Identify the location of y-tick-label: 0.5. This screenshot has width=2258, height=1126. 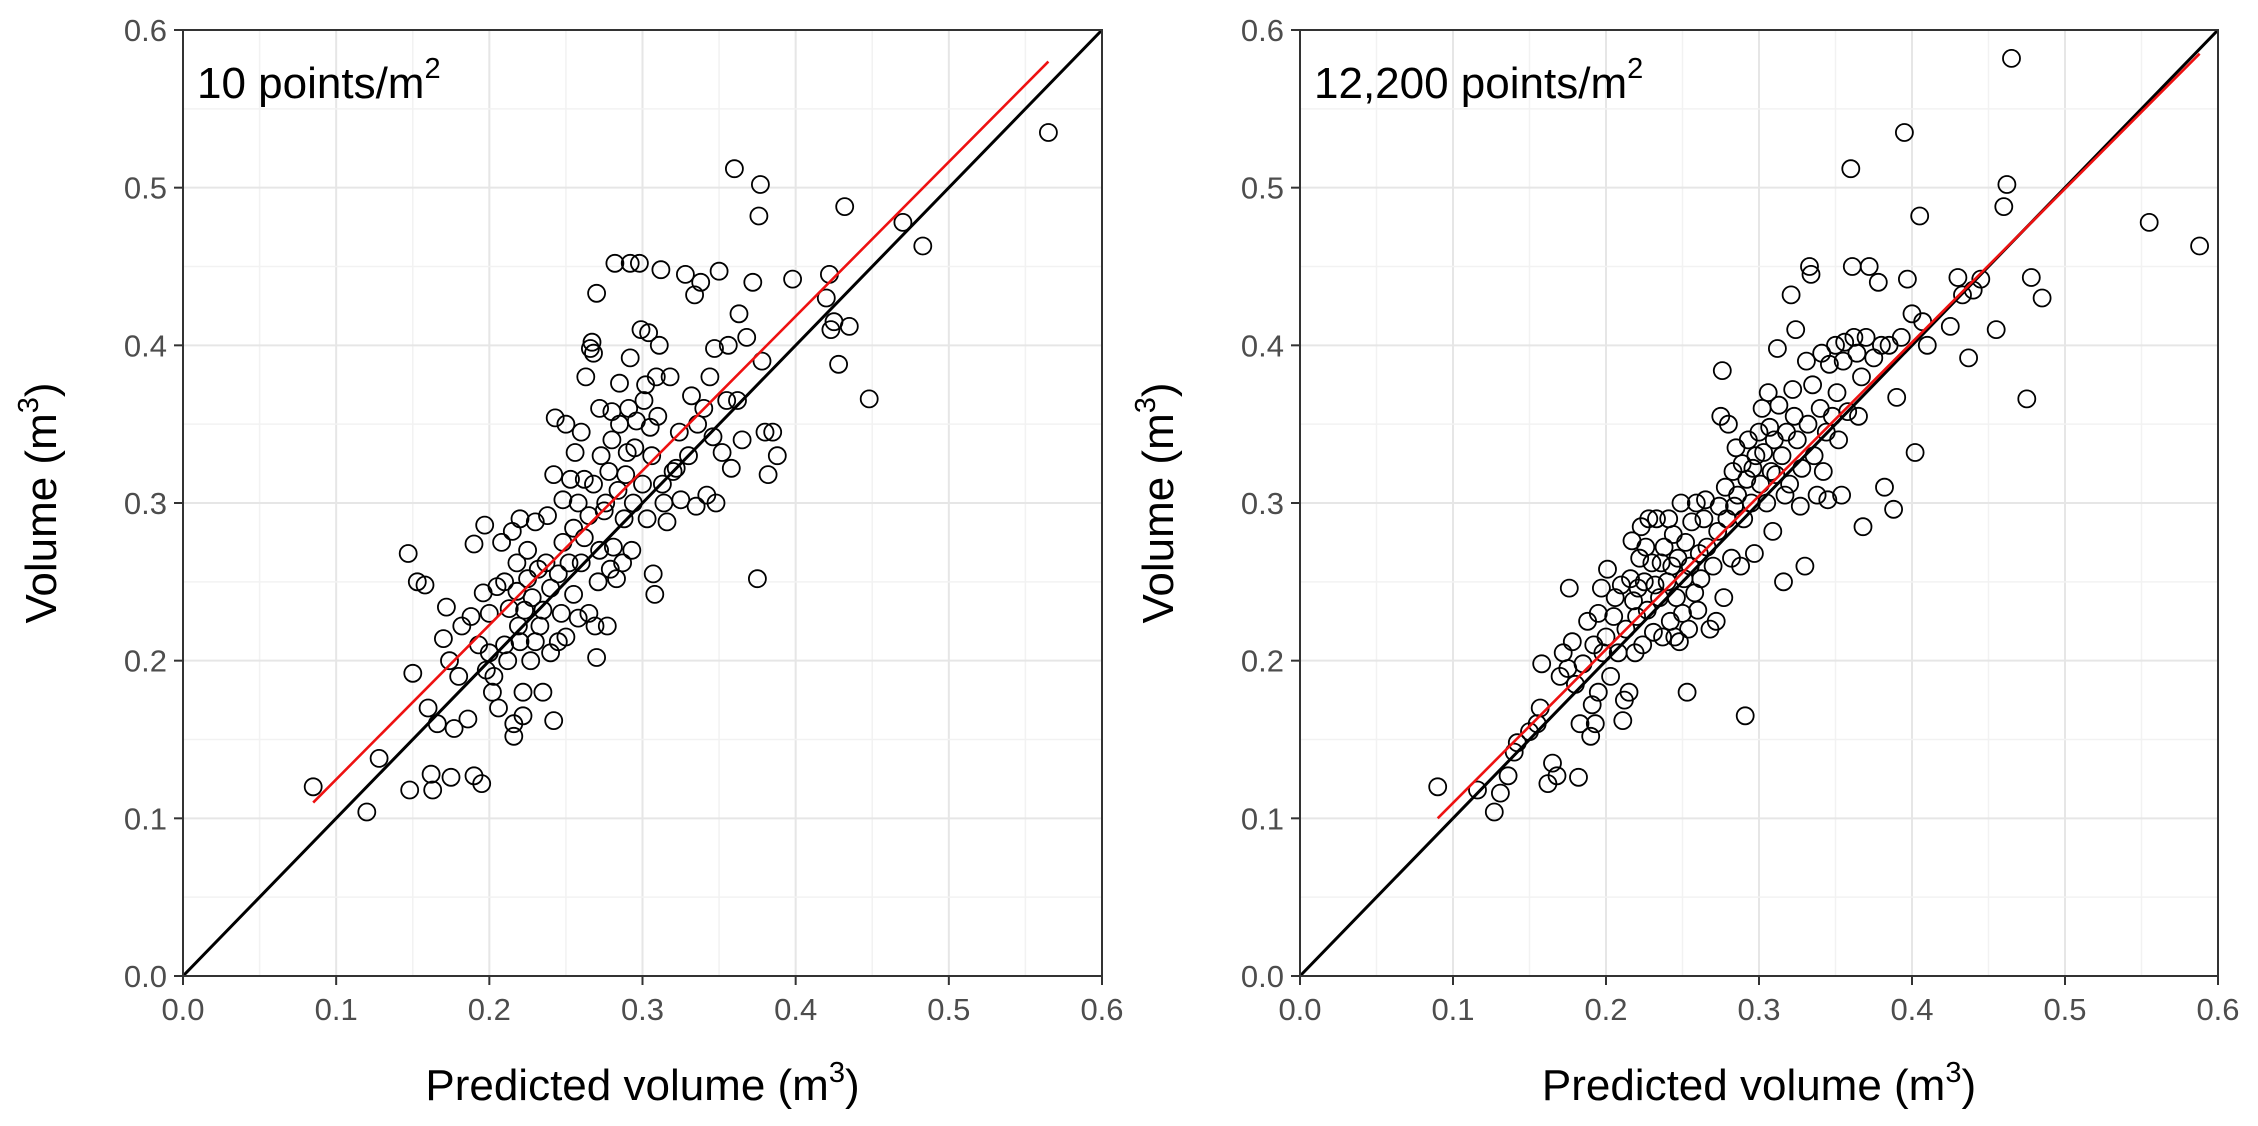
(1262, 188).